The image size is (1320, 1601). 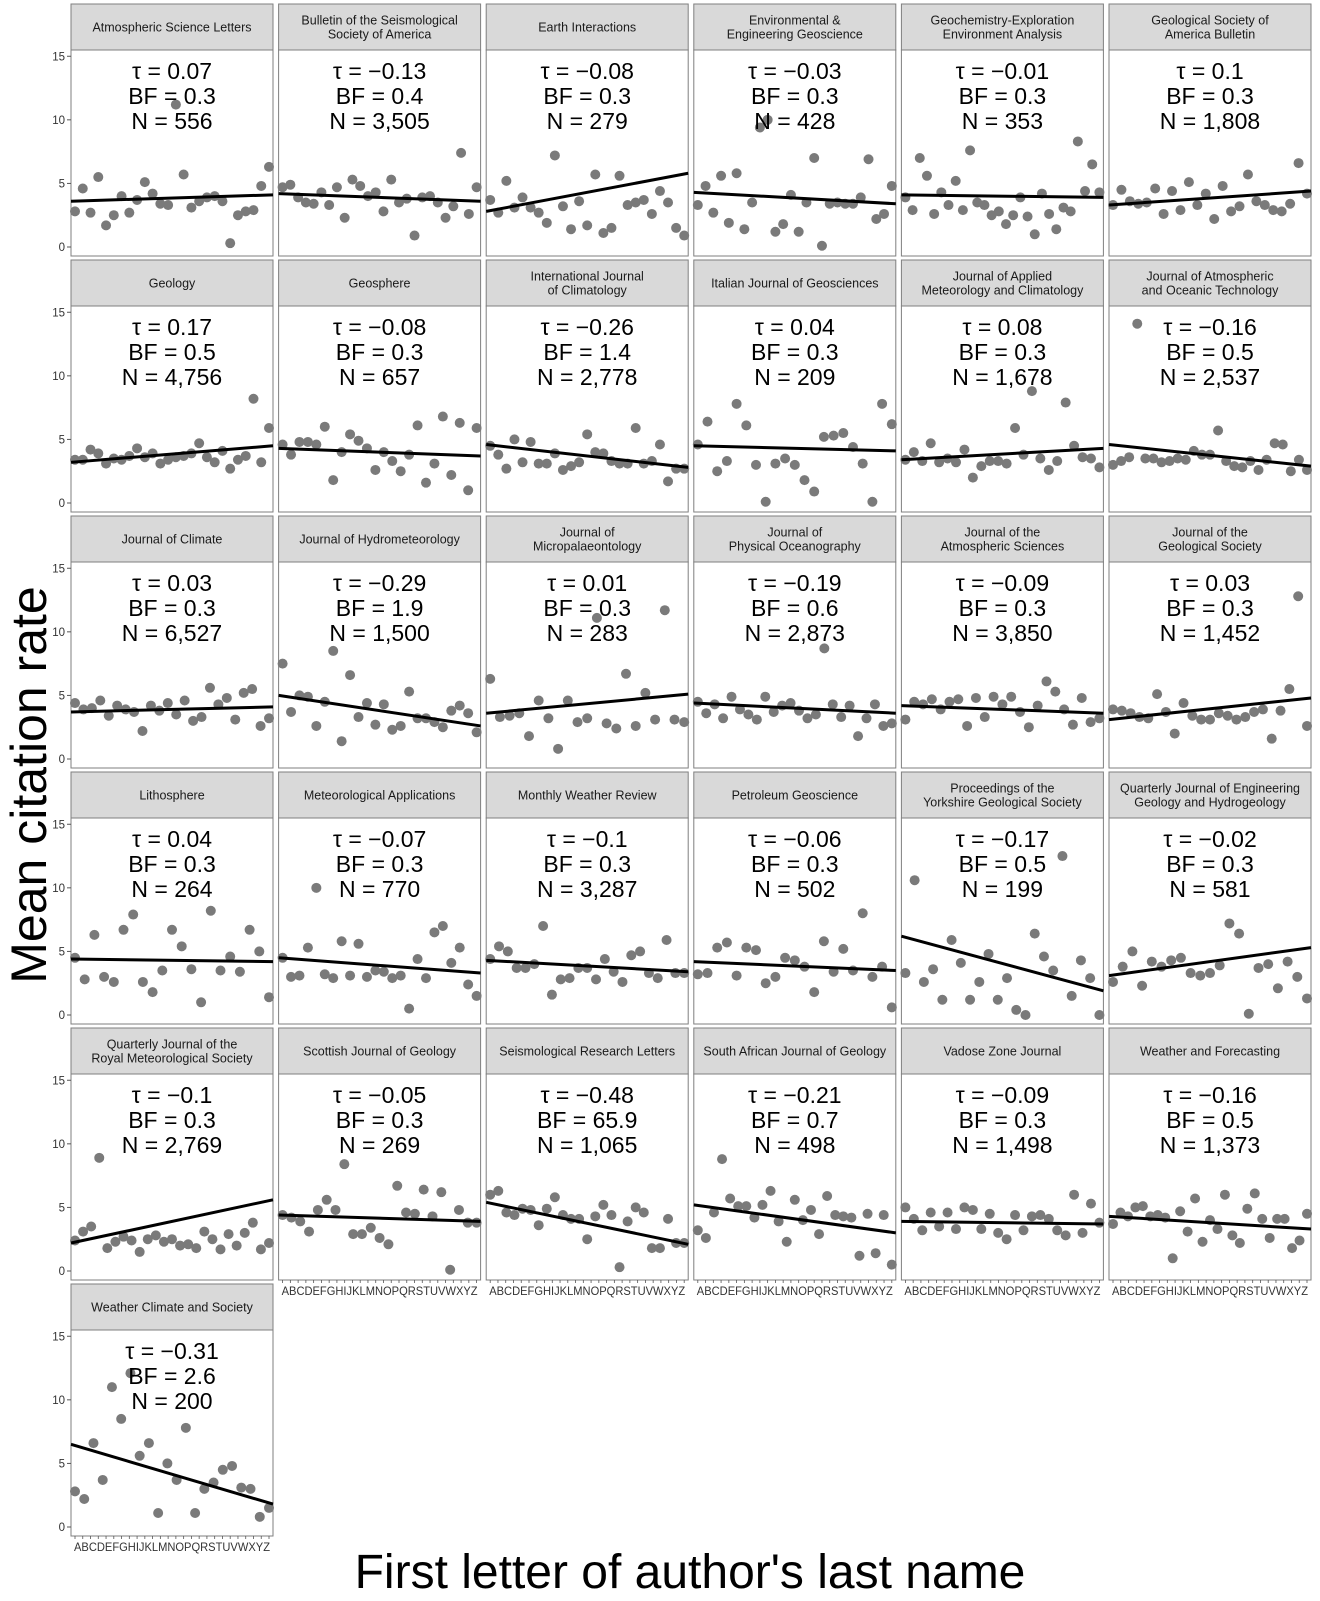 What do you see at coordinates (690, 1572) in the screenshot?
I see `x-axis-title: First letter of author's last name` at bounding box center [690, 1572].